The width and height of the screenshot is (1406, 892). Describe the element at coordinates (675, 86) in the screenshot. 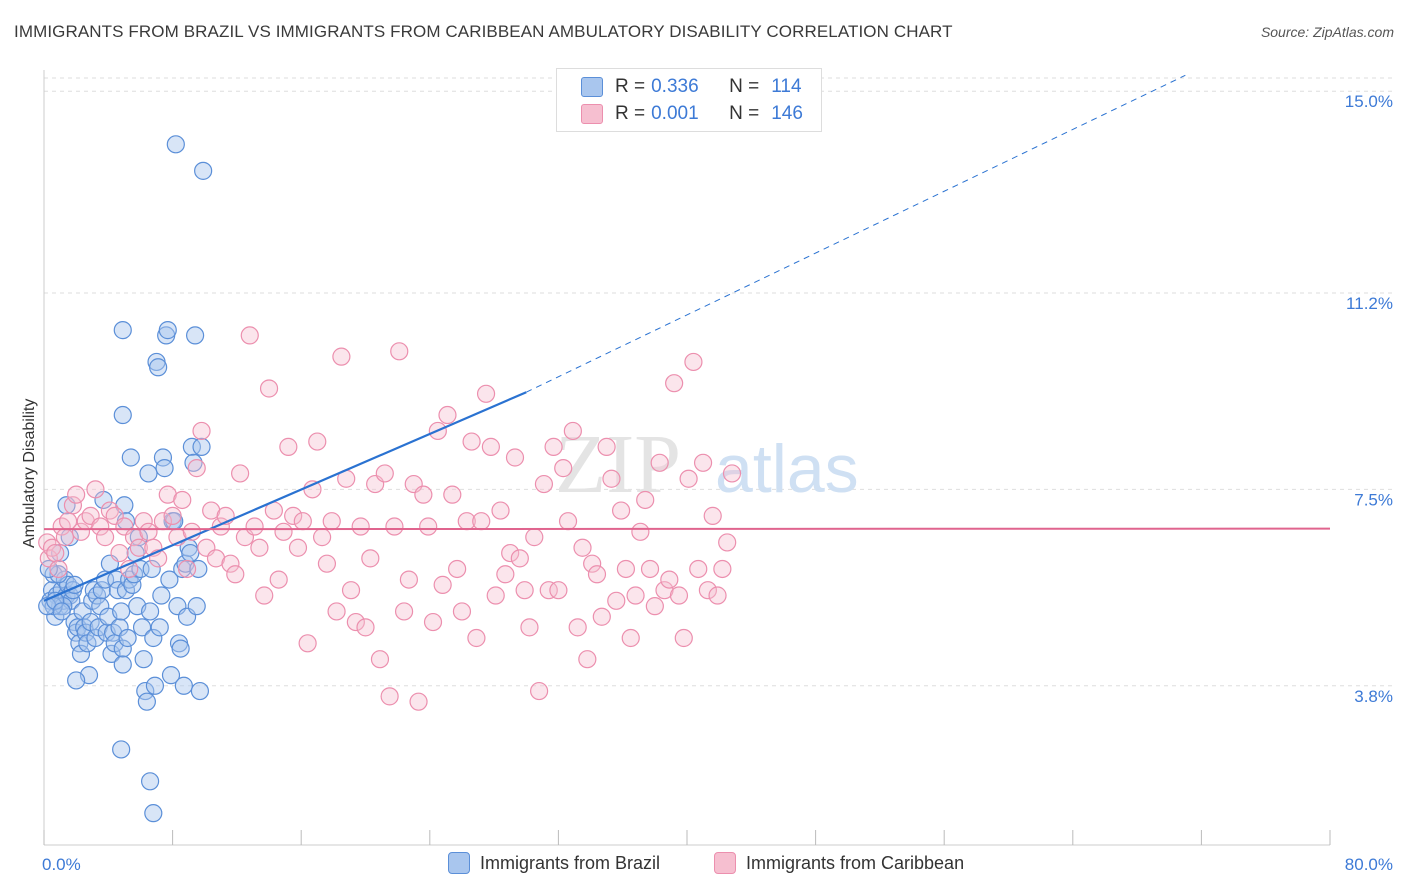

I see `legend-brazil-r: 0.336` at that location.